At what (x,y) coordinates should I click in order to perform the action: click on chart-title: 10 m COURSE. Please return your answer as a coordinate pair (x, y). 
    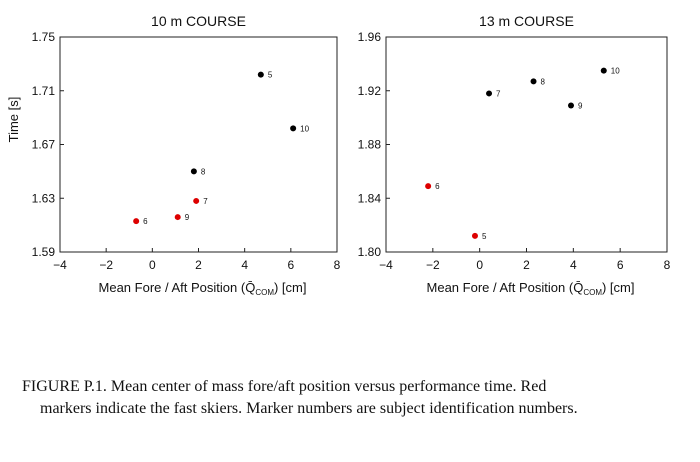
    Looking at the image, I should click on (198, 21).